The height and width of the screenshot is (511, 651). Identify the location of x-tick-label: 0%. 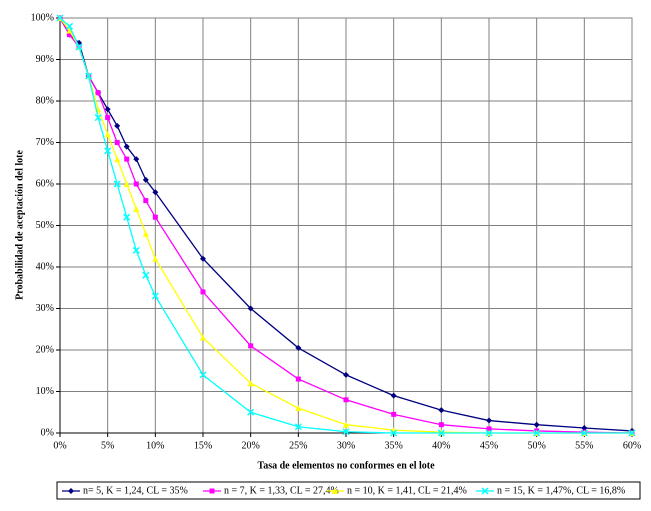
(59, 445).